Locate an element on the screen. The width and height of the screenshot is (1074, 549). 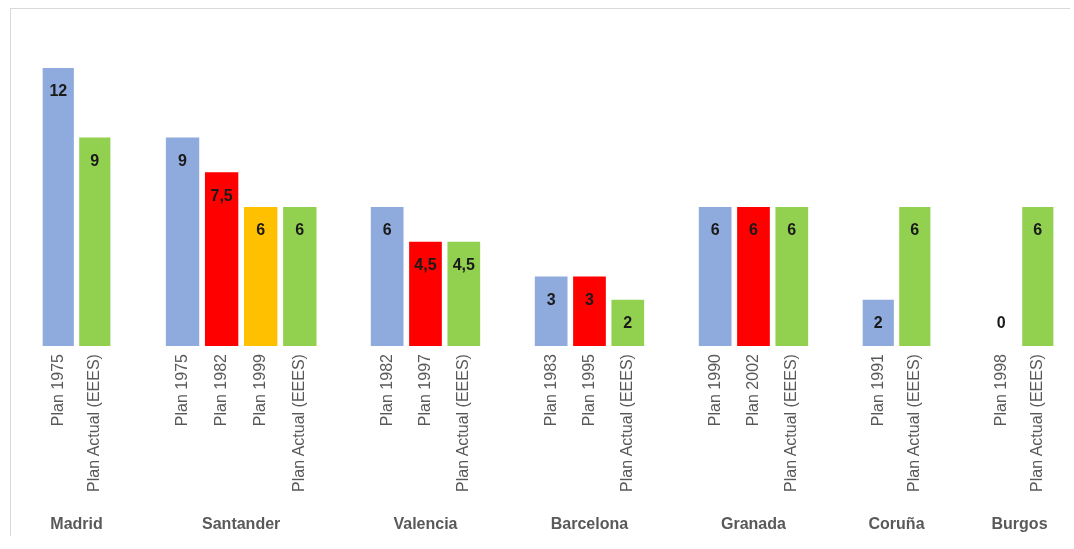
data-label: 0 is located at coordinates (1001, 323).